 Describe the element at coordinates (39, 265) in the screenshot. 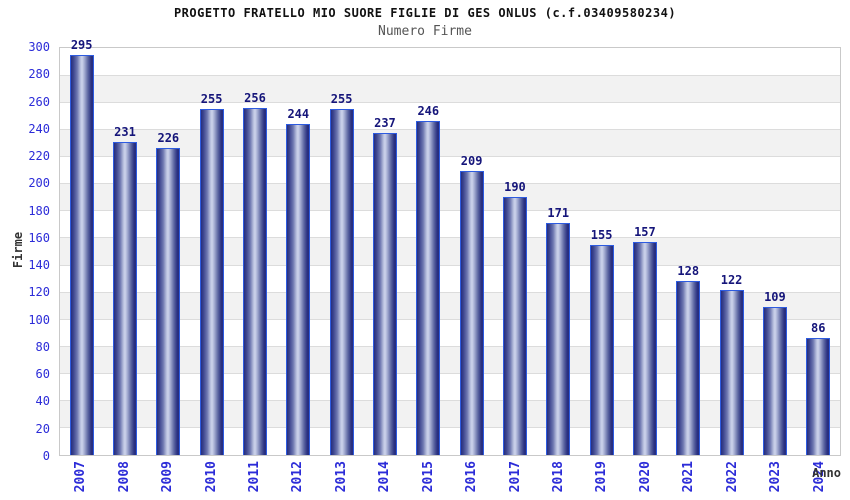

I see `y-tick-label: 140` at that location.